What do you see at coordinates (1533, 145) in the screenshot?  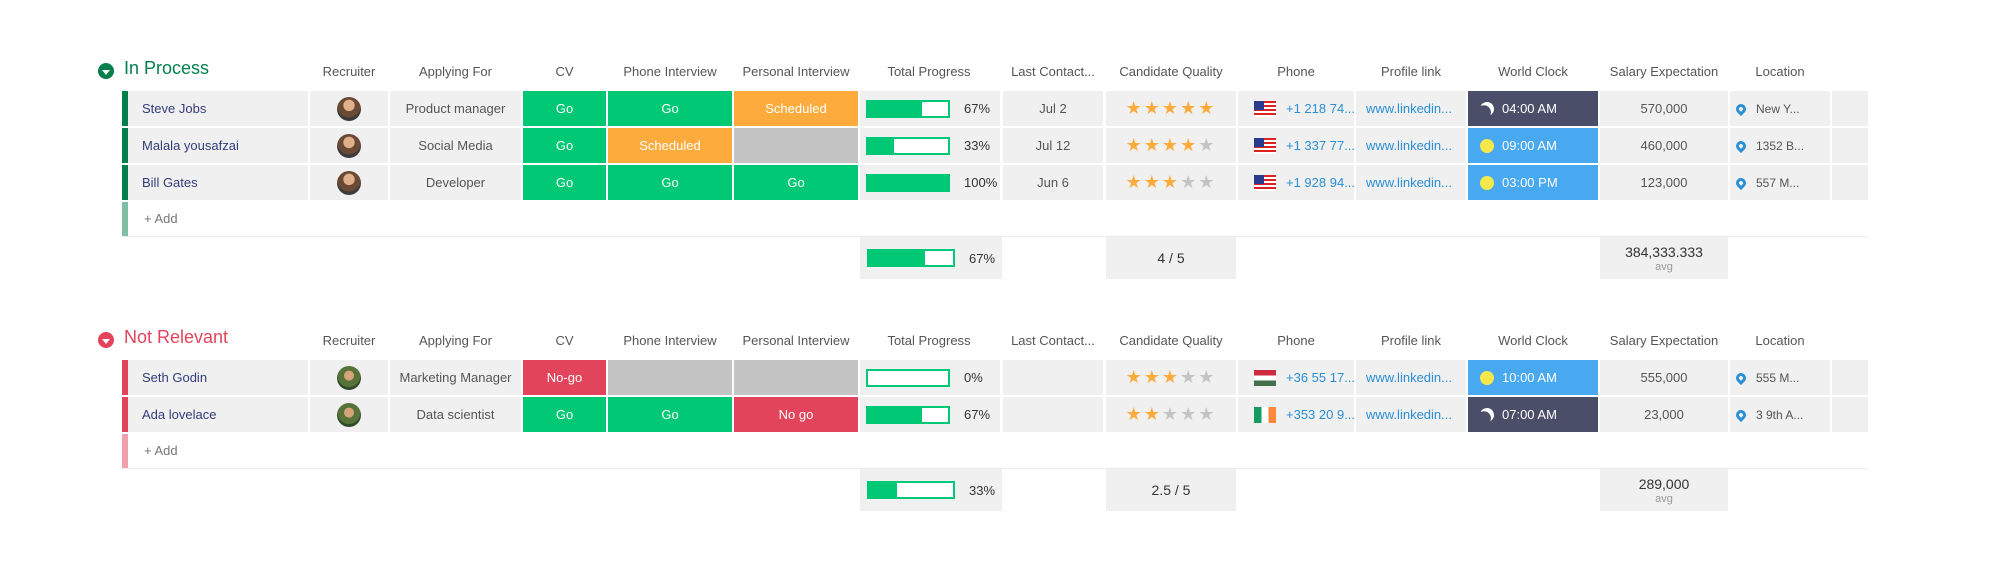 I see `world-clock-cell: 09:00 AM` at bounding box center [1533, 145].